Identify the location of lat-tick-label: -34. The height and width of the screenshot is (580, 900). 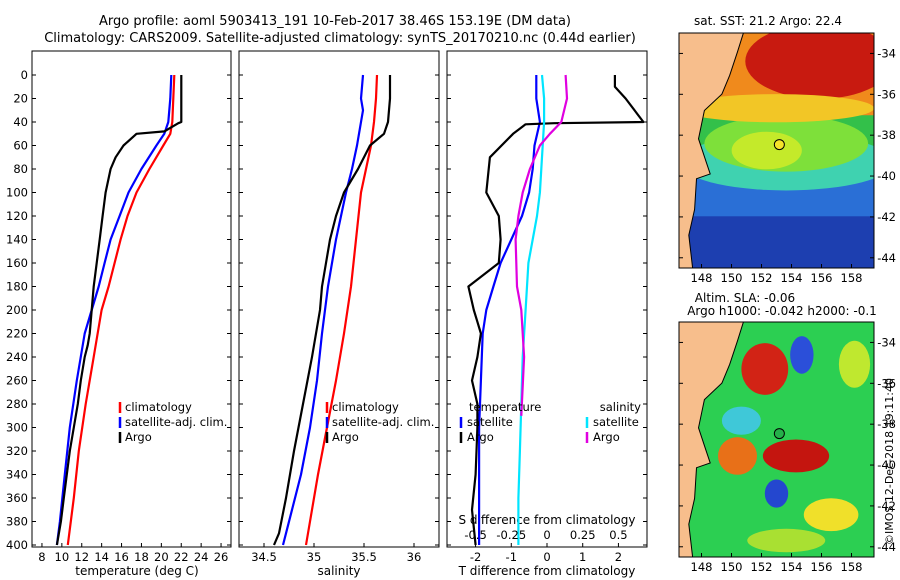
(886, 53).